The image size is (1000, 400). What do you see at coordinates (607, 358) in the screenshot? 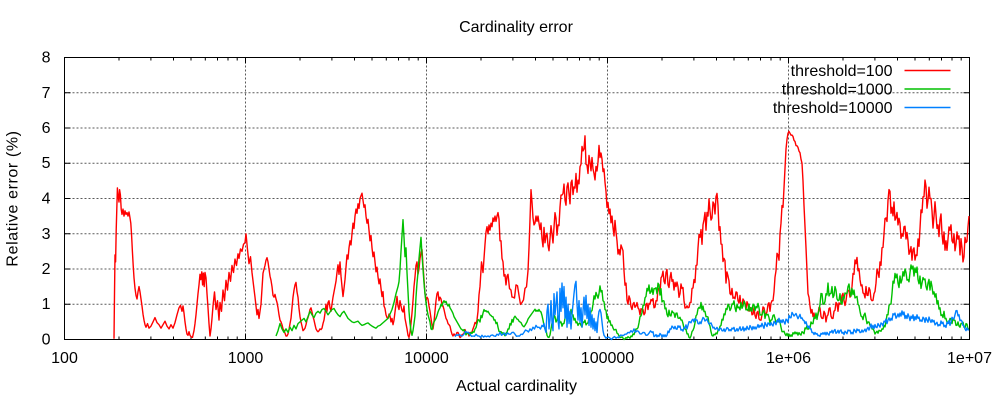
I see `svg-text: 100000` at bounding box center [607, 358].